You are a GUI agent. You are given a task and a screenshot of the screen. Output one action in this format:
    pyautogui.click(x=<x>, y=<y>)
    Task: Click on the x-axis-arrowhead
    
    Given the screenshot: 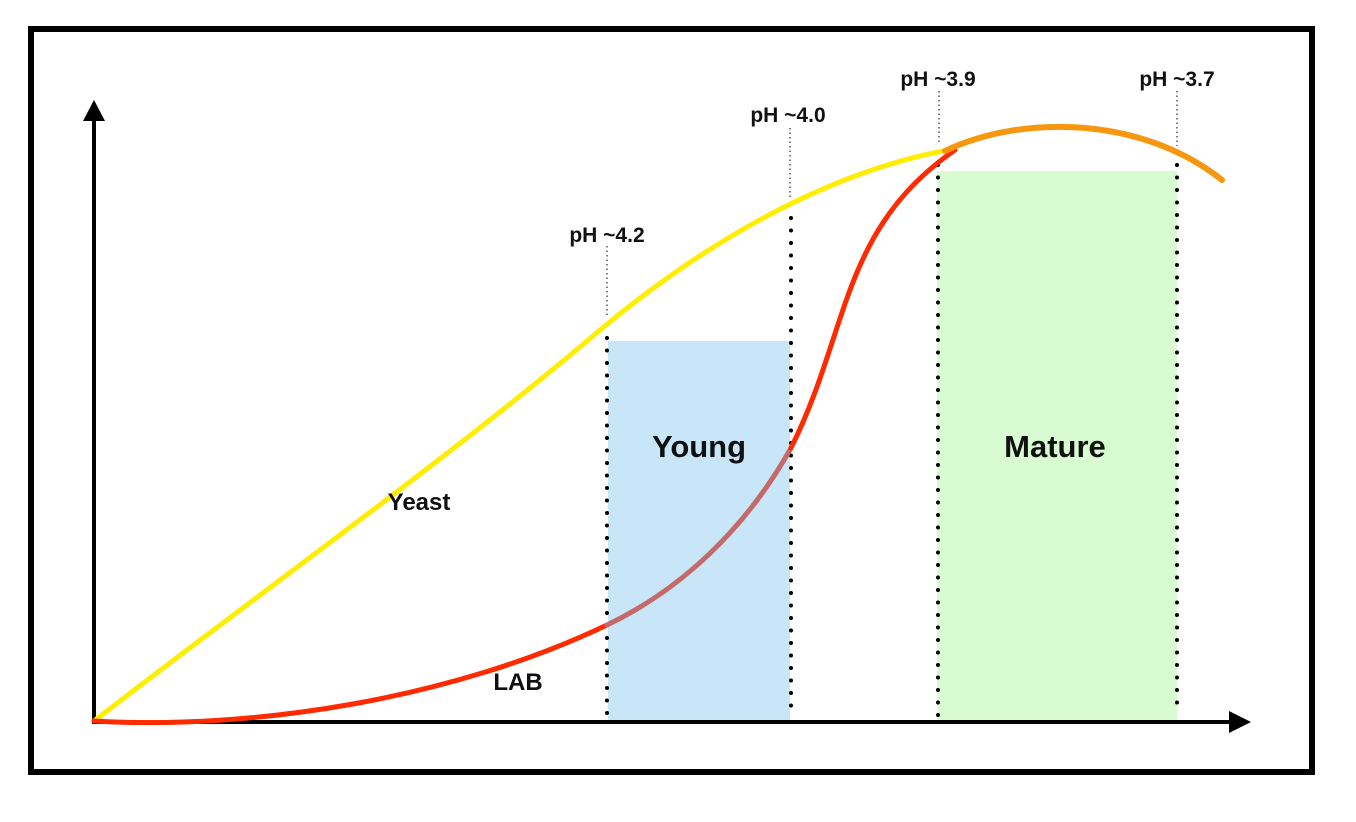 What is the action you would take?
    pyautogui.click(x=1240, y=722)
    